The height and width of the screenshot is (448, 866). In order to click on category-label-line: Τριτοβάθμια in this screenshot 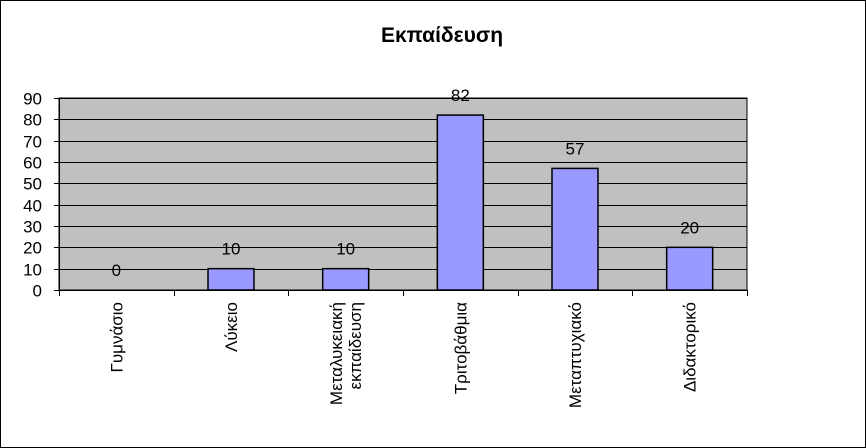, I will do `click(460, 348)`.